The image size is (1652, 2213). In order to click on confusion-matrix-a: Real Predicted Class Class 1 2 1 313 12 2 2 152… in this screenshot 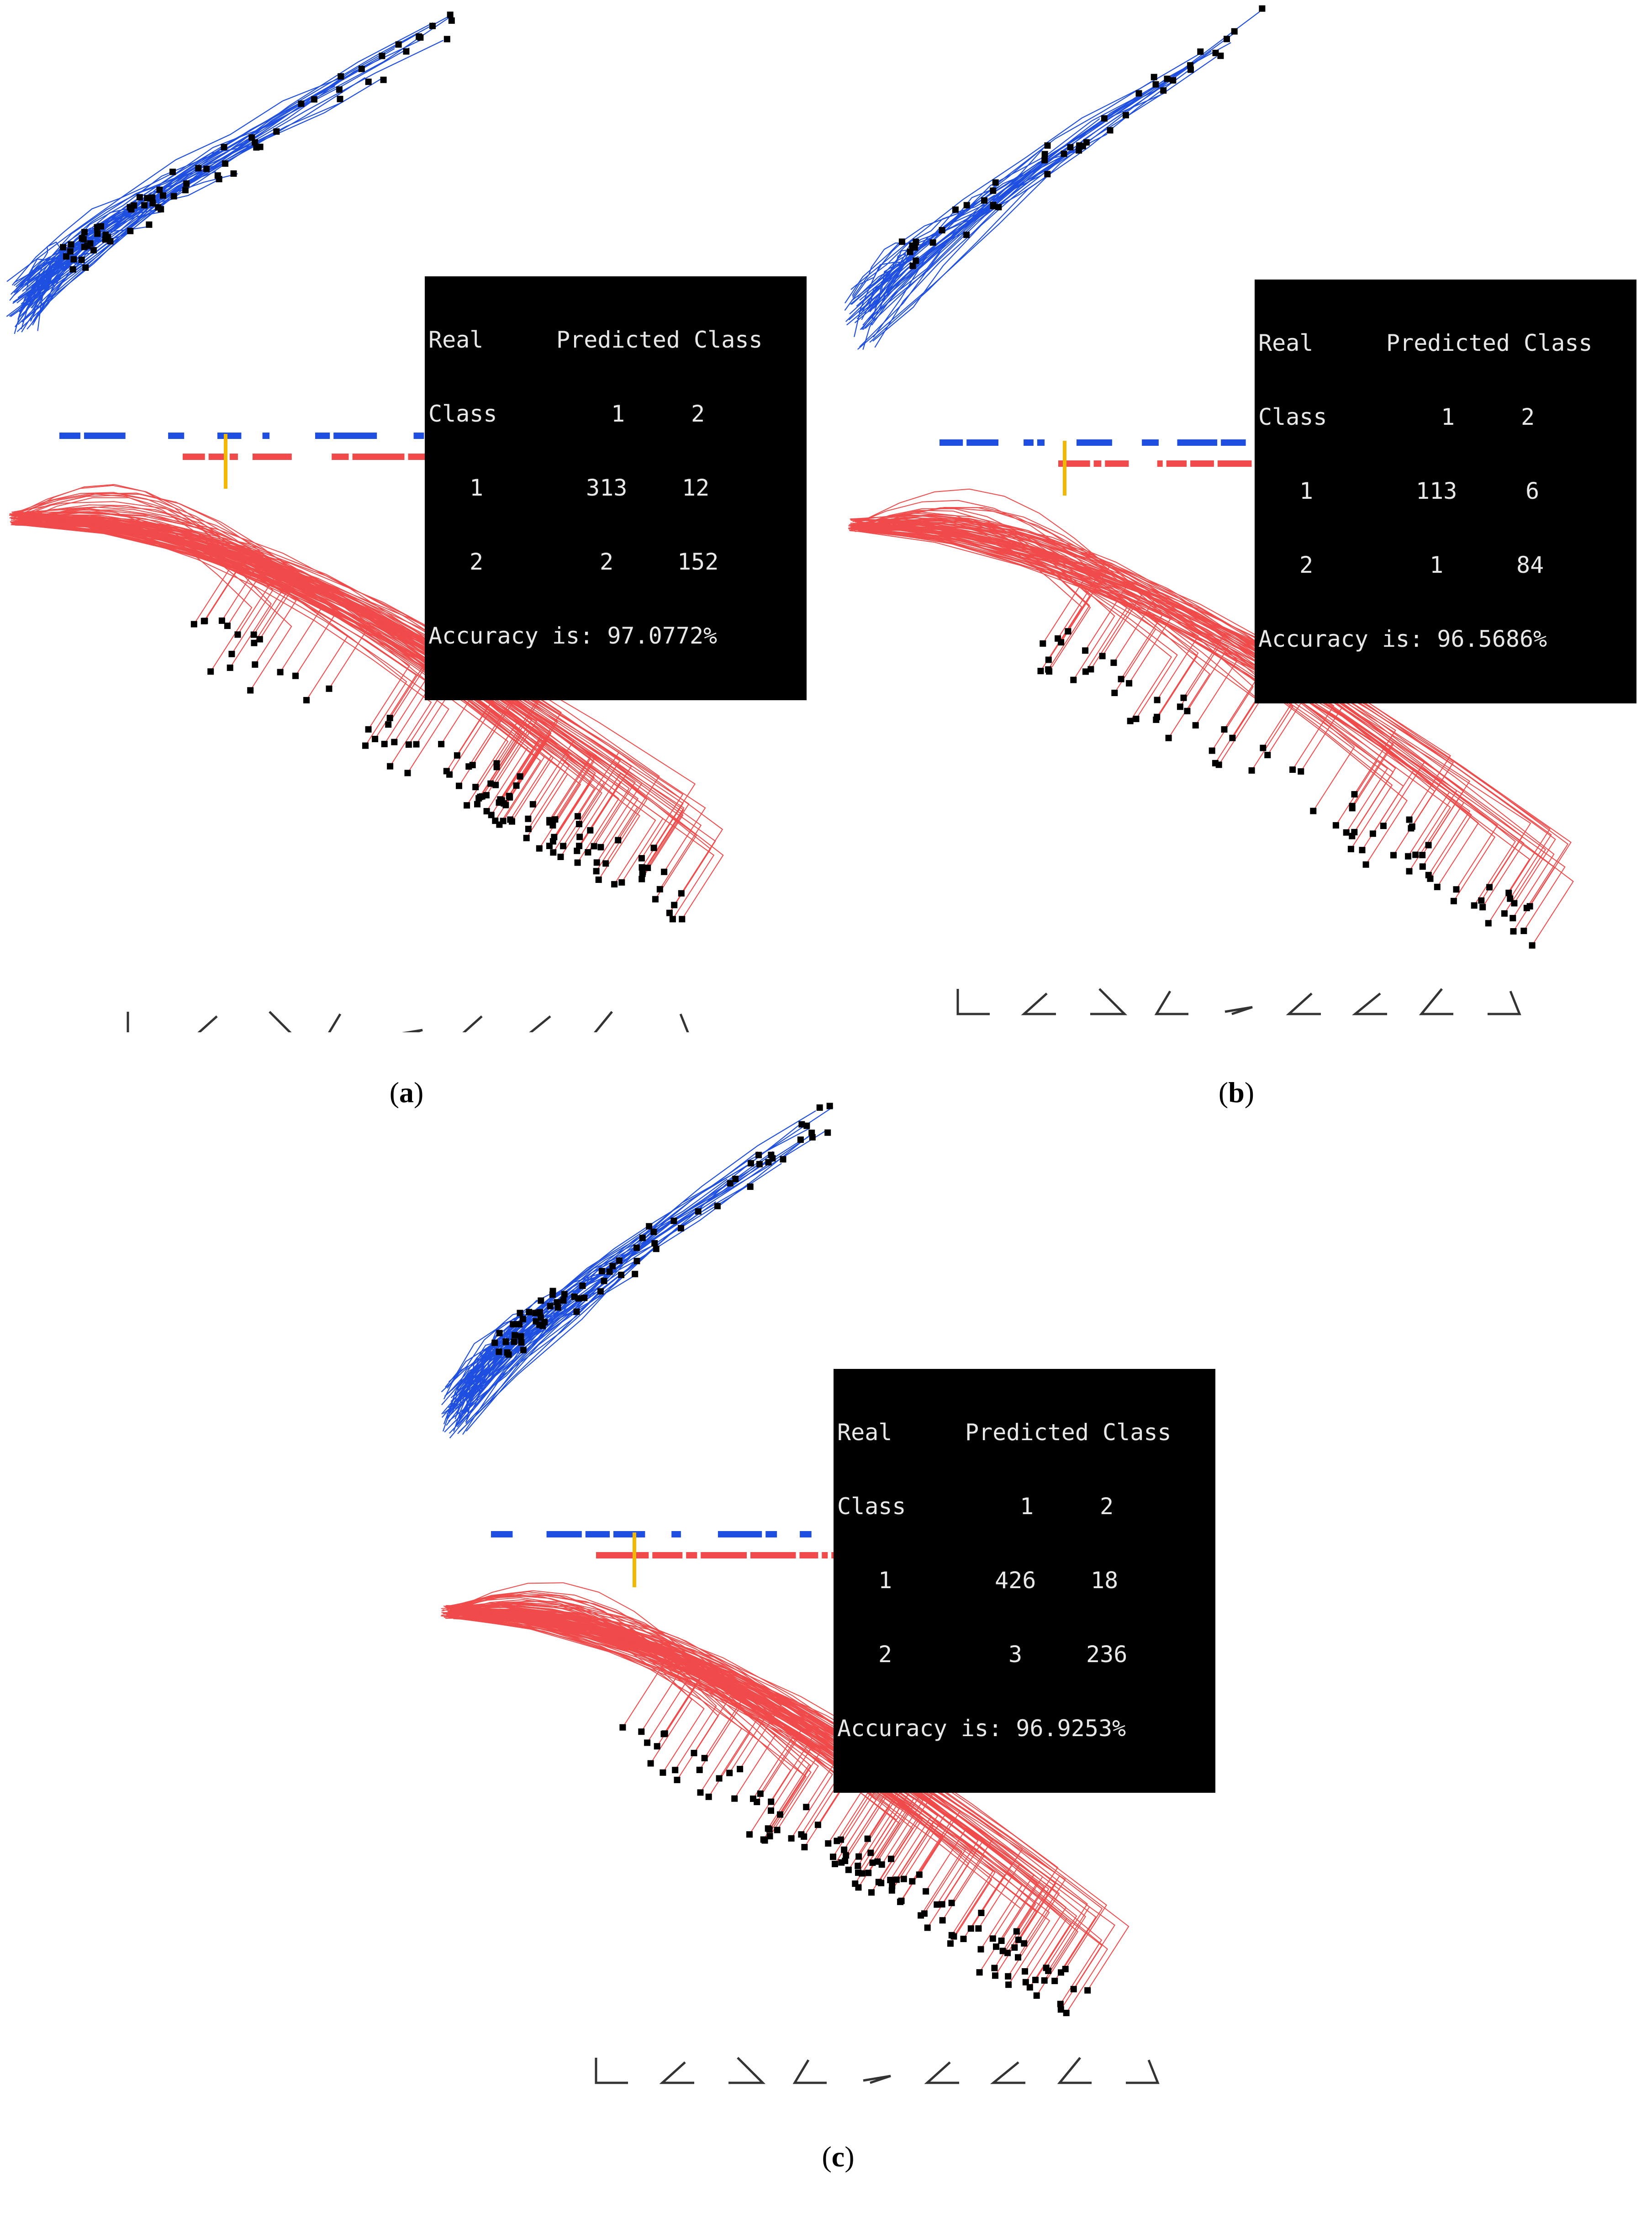, I will do `click(616, 488)`.